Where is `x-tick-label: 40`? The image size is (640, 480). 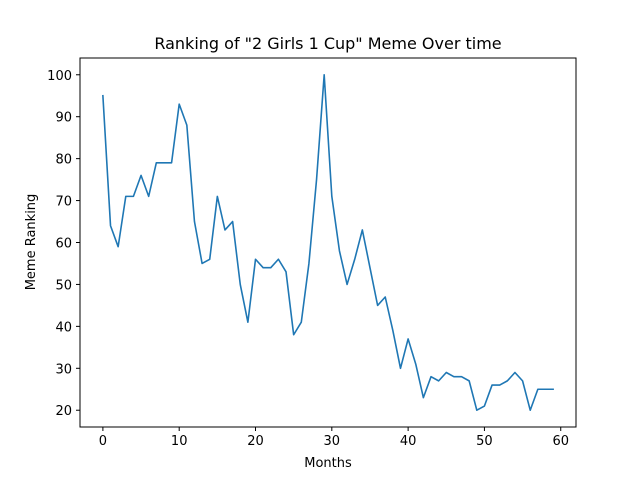
x-tick-label: 40 is located at coordinates (408, 441).